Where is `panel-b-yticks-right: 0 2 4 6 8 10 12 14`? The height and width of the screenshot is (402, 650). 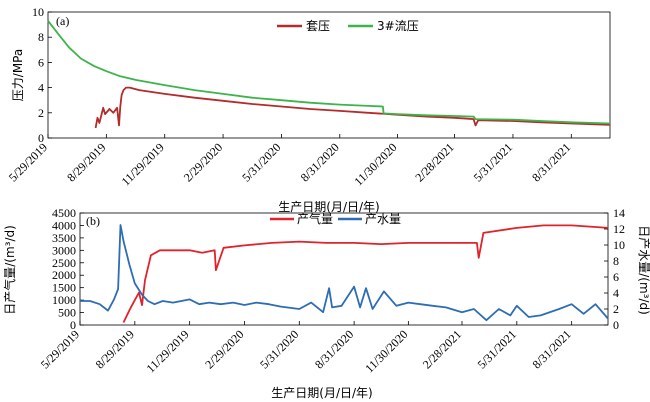
panel-b-yticks-right: 0 2 4 6 8 10 12 14 is located at coordinates (614, 269).